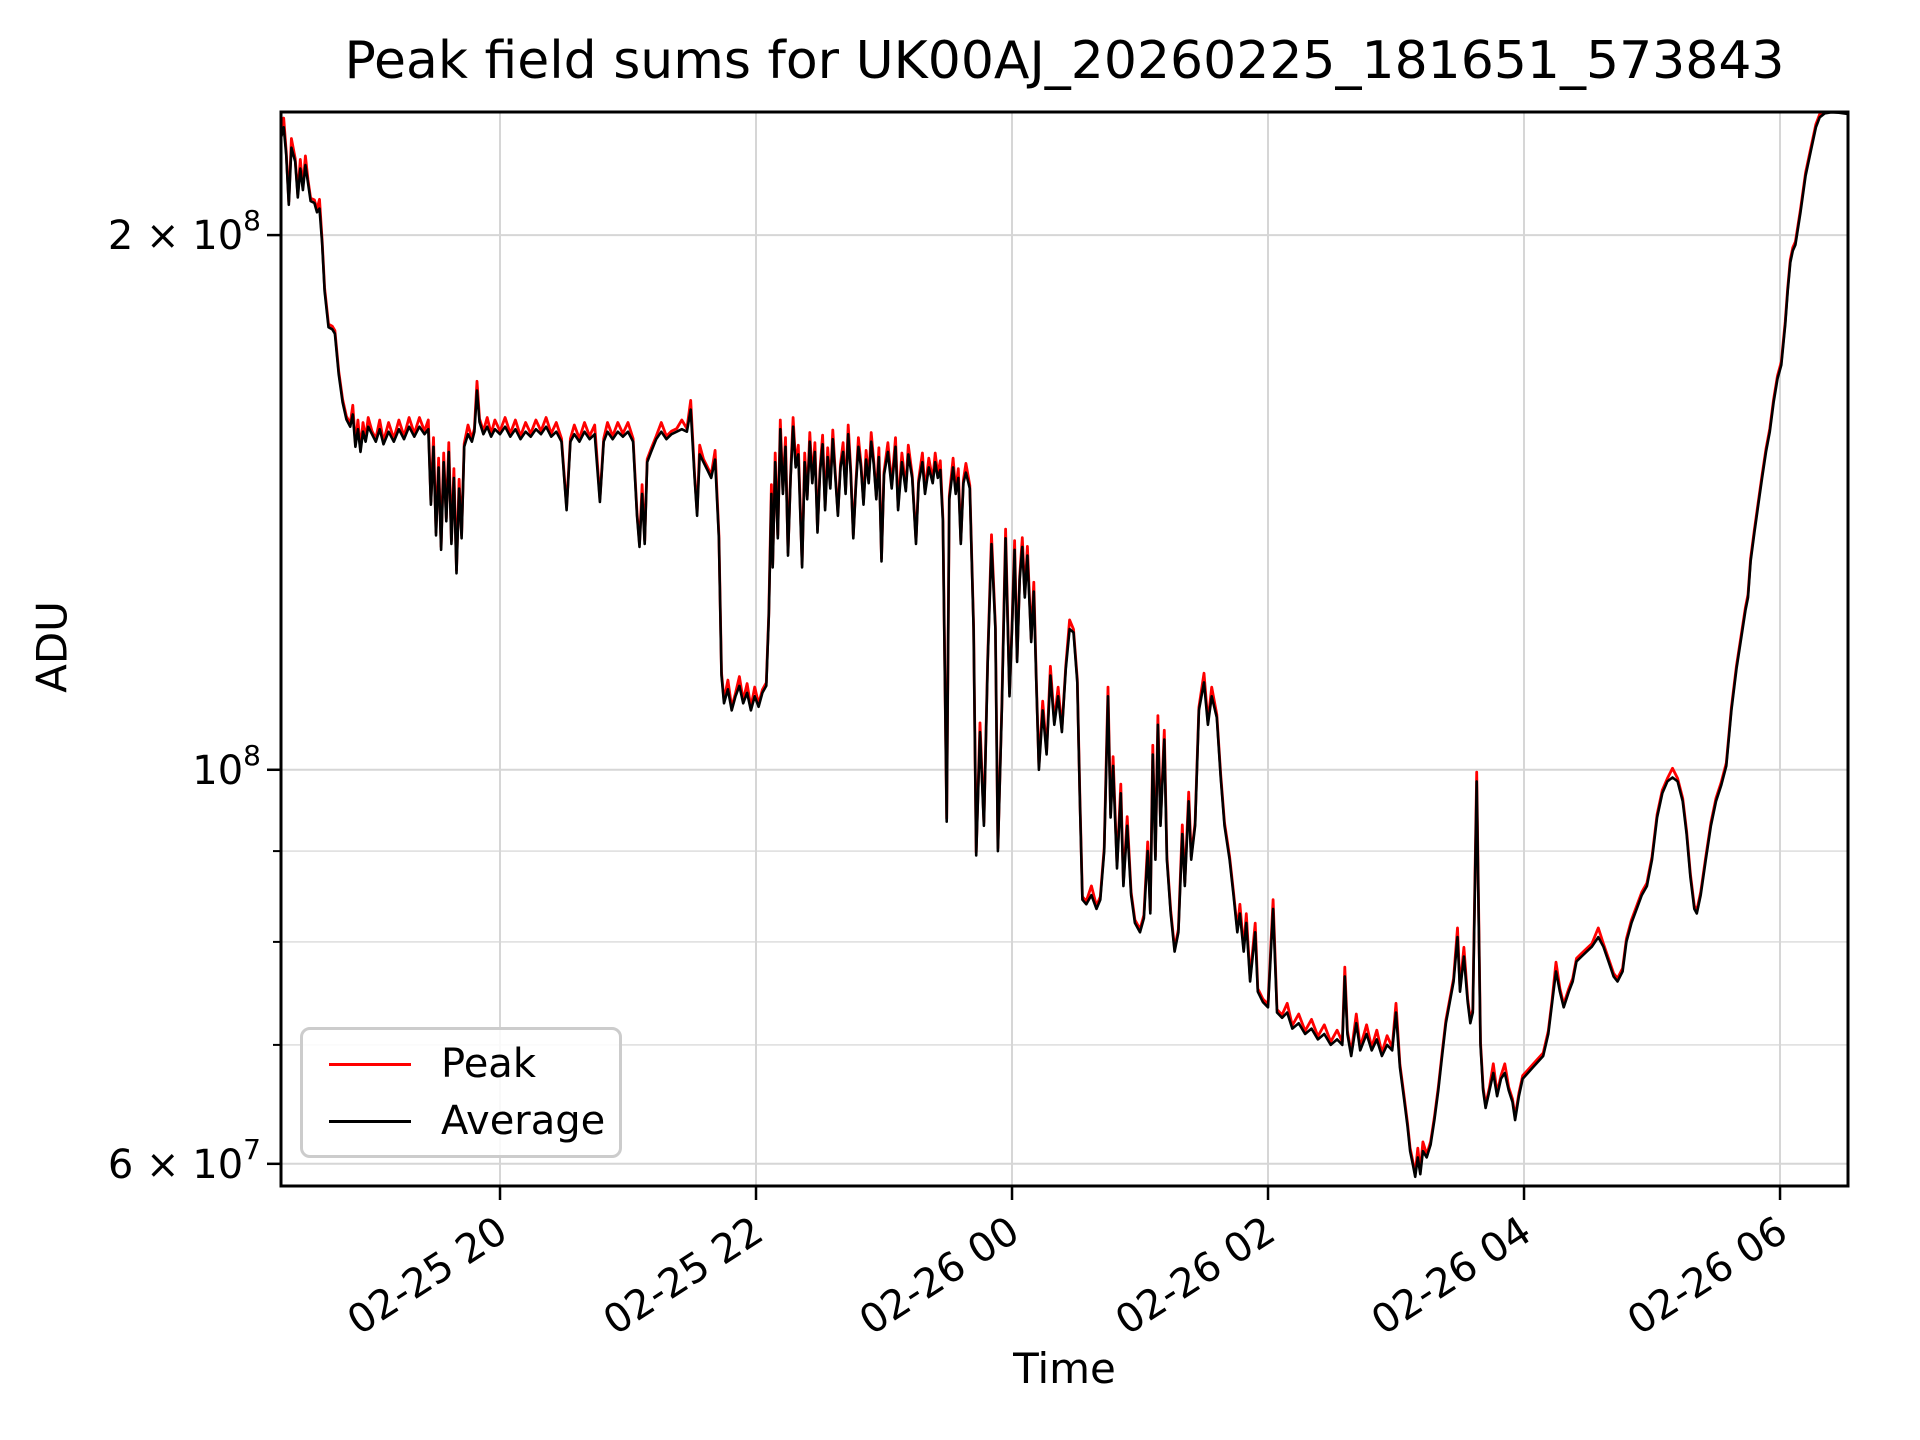 The width and height of the screenshot is (1920, 1440). What do you see at coordinates (523, 1121) in the screenshot?
I see `legend-label-average: Average` at bounding box center [523, 1121].